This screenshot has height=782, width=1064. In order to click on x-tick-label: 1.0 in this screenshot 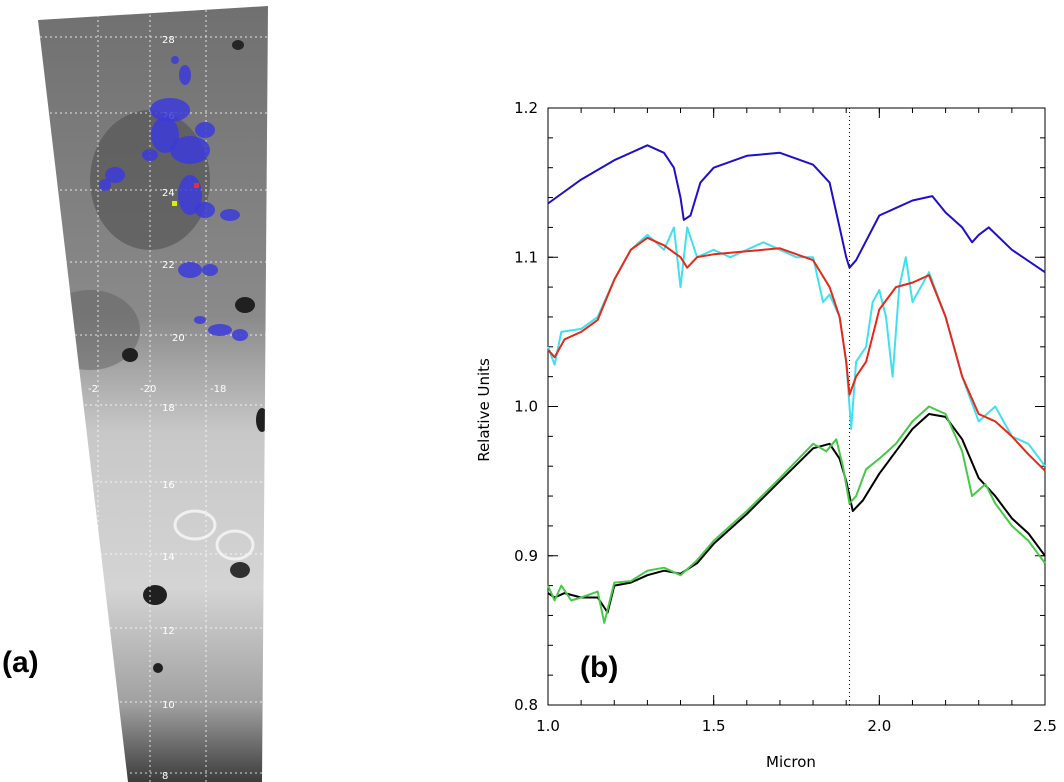, I will do `click(548, 726)`.